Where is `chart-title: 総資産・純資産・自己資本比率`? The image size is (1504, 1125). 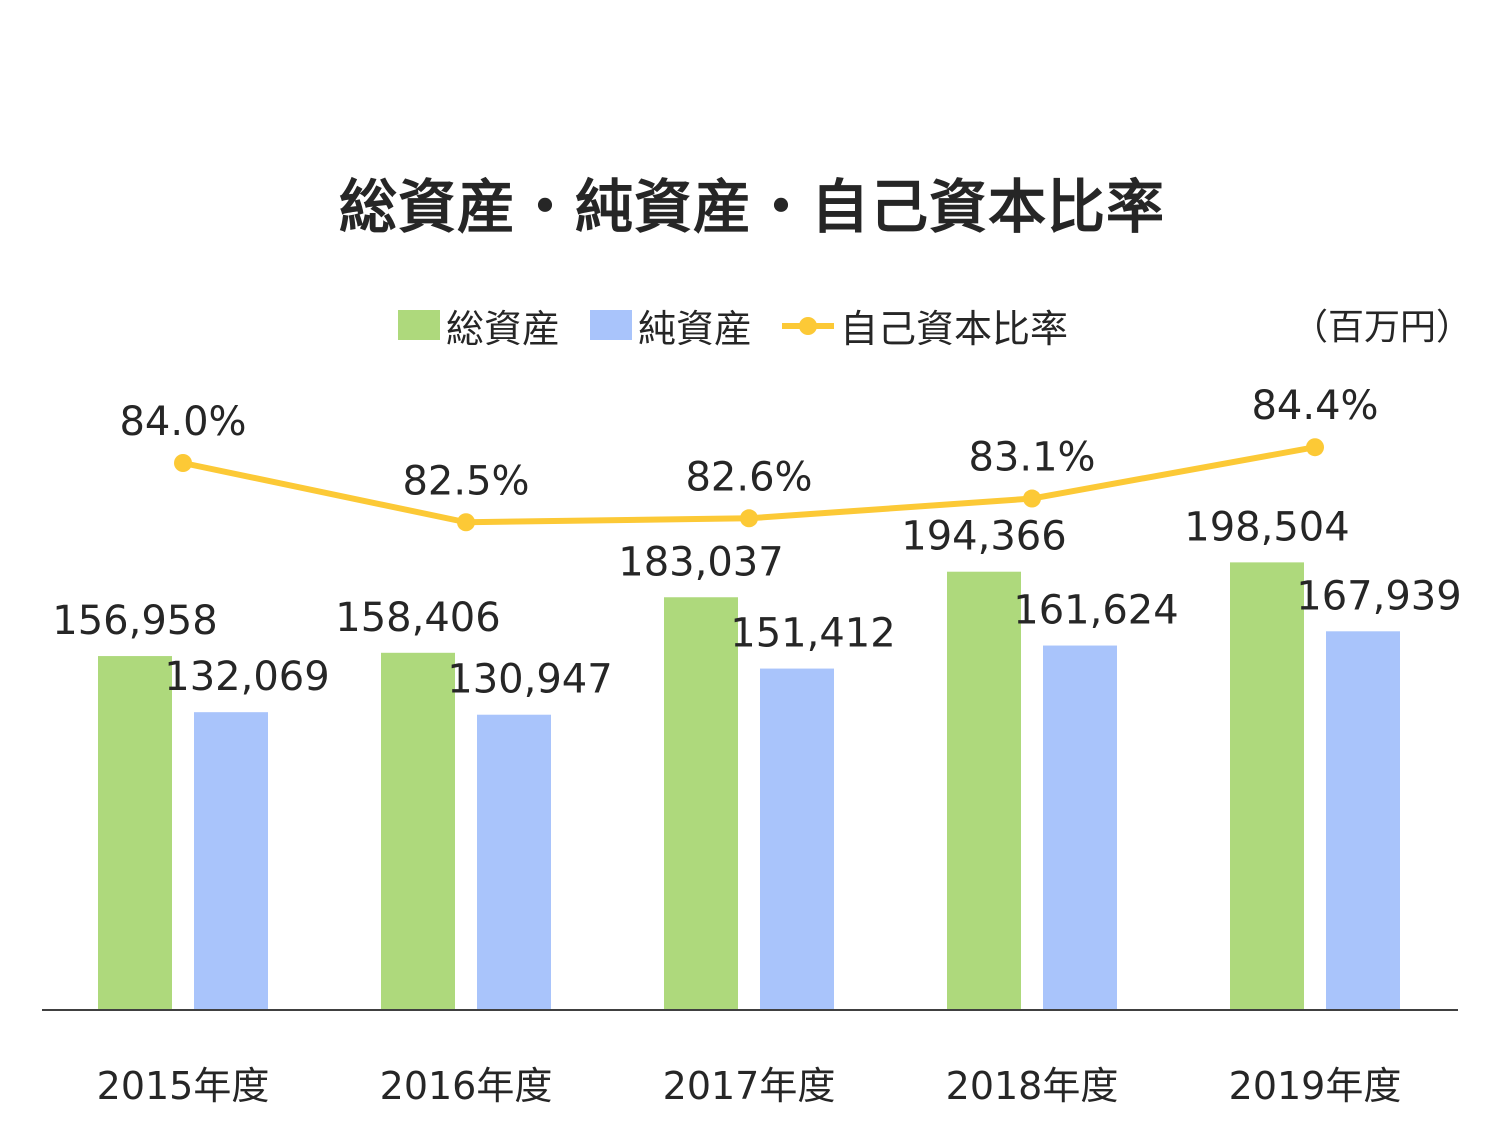
chart-title: 総資産・純資産・自己資本比率 is located at coordinates (751, 207).